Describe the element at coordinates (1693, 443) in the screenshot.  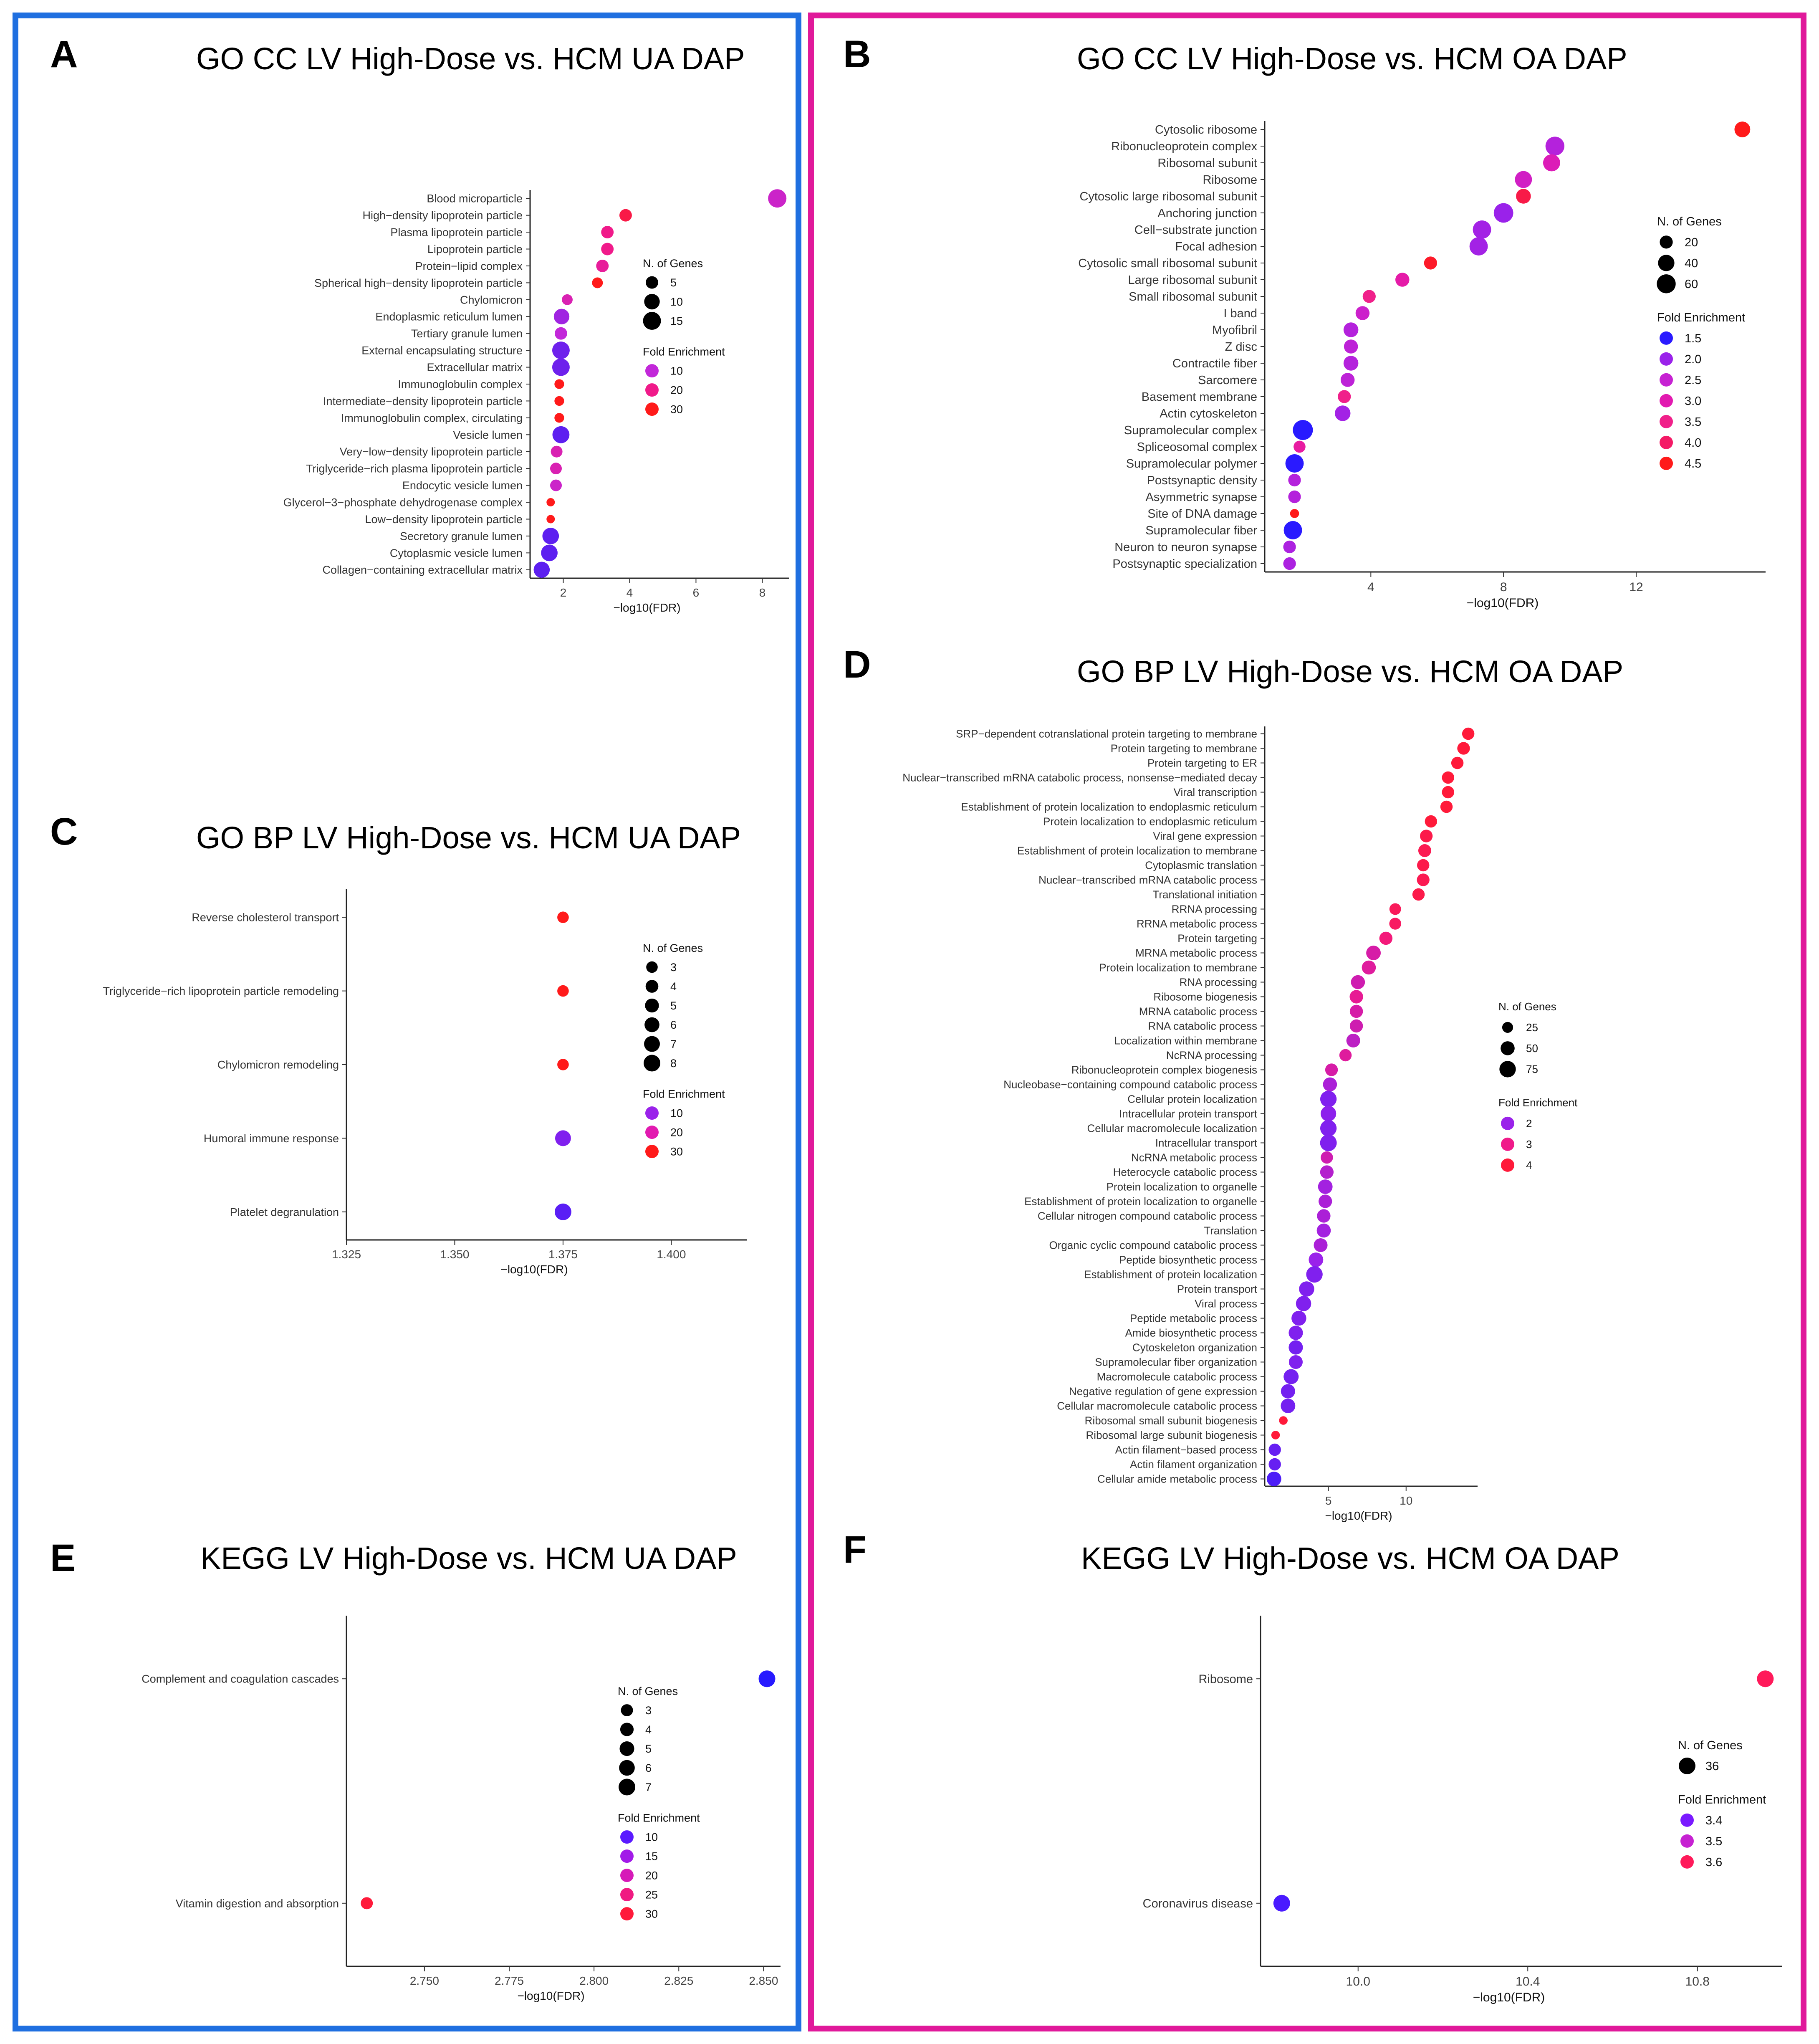
I see `legend-color-label: 4.0` at that location.